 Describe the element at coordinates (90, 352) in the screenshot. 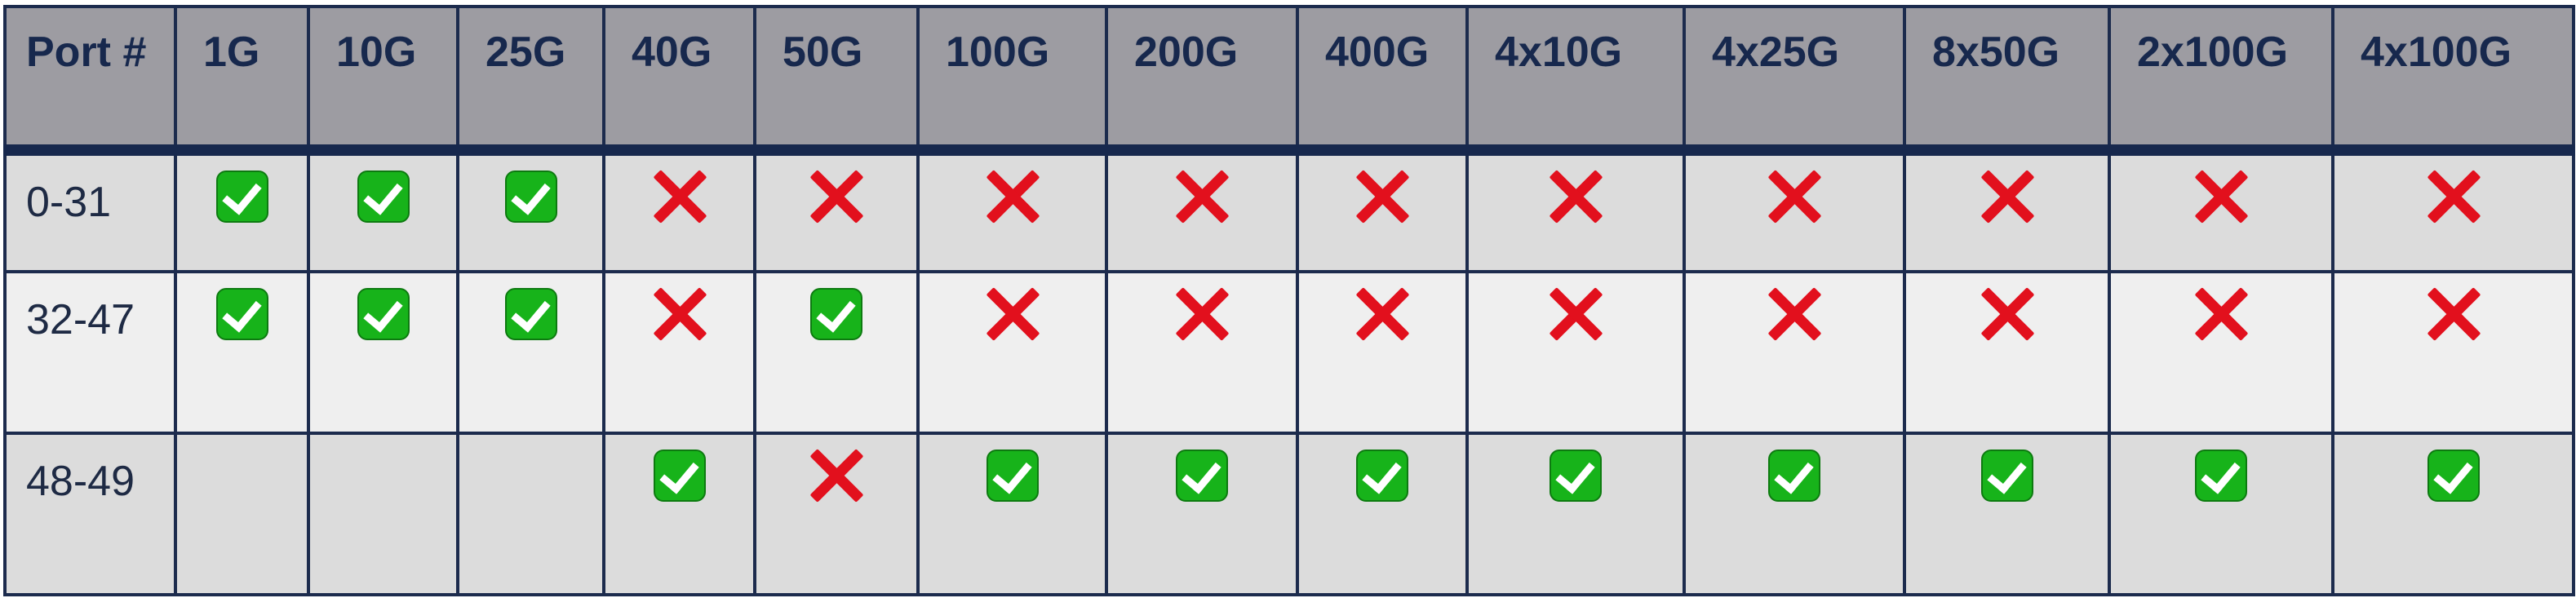

I see `port-range-cell: 32-47` at that location.